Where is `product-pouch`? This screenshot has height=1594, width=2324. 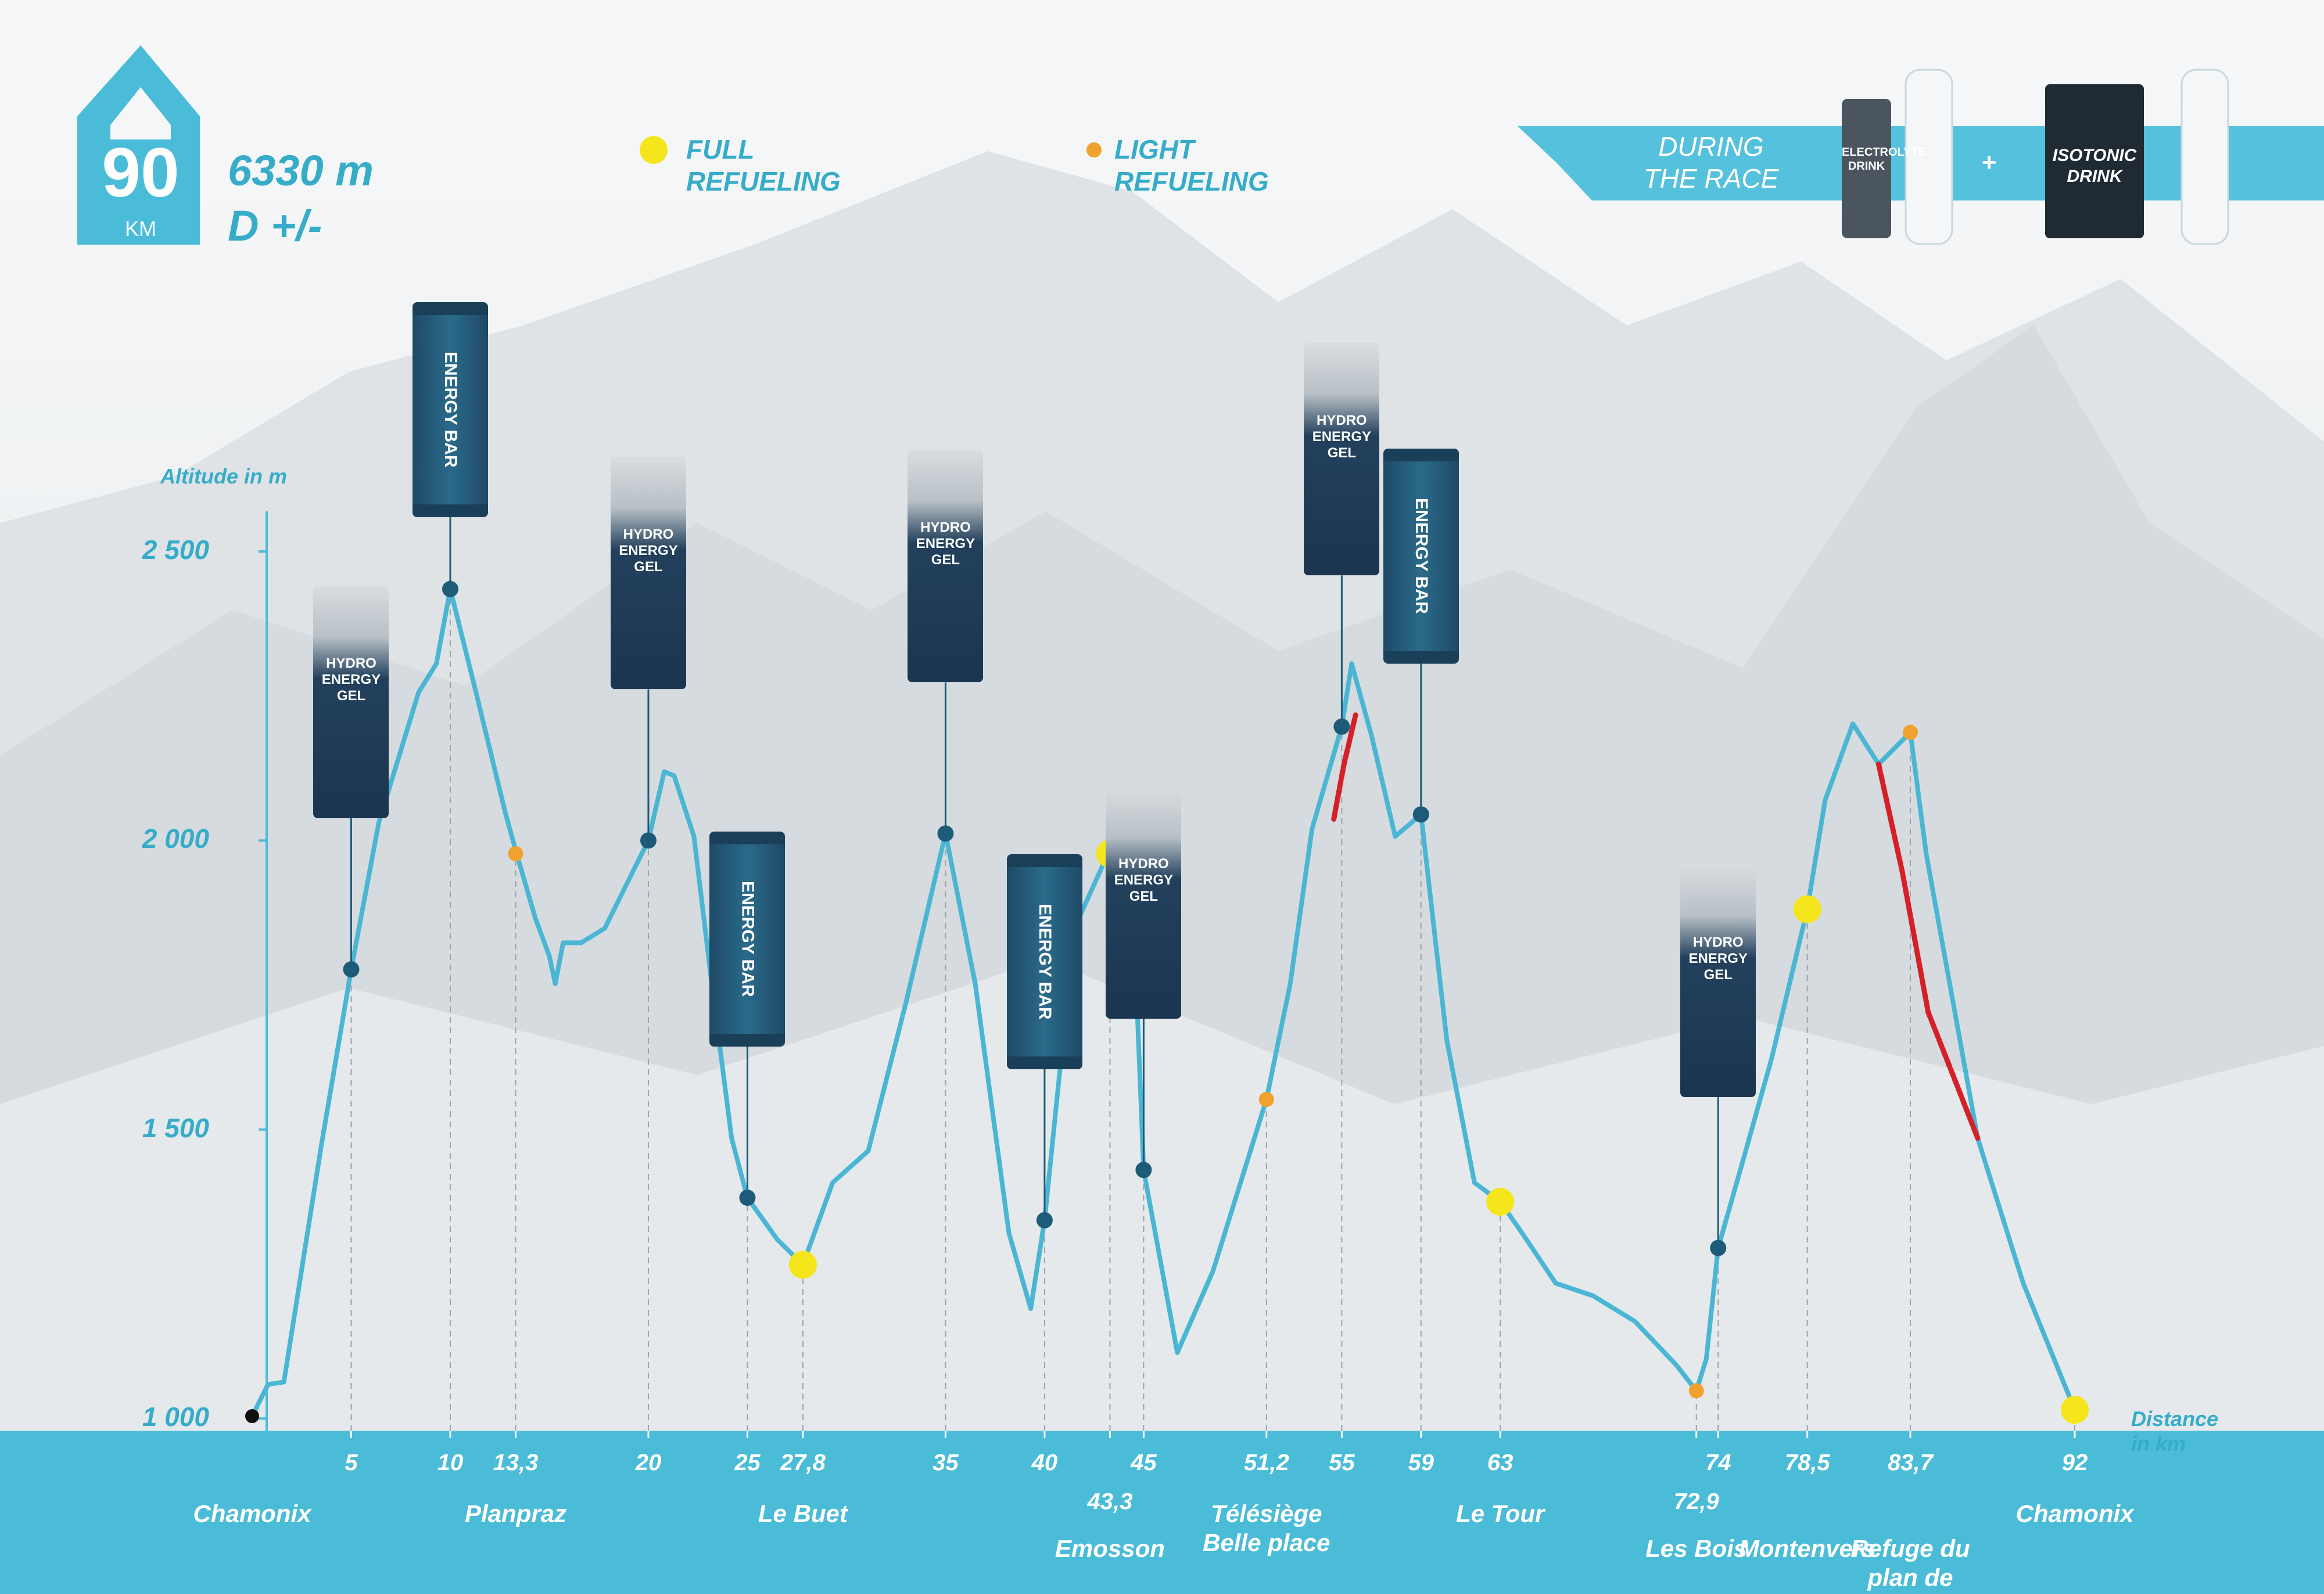 product-pouch is located at coordinates (2094, 161).